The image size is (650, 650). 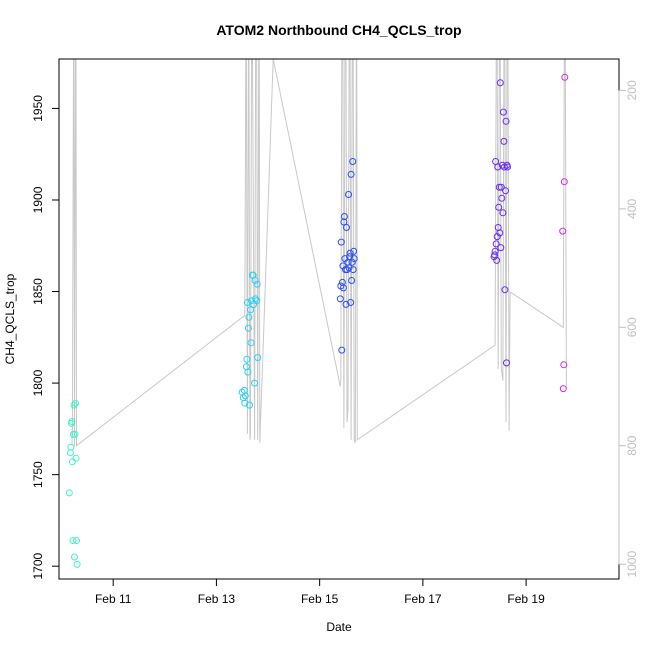 I want to click on y-axis: 1700 1750 1800 1850 1900 1950, so click(x=45, y=337).